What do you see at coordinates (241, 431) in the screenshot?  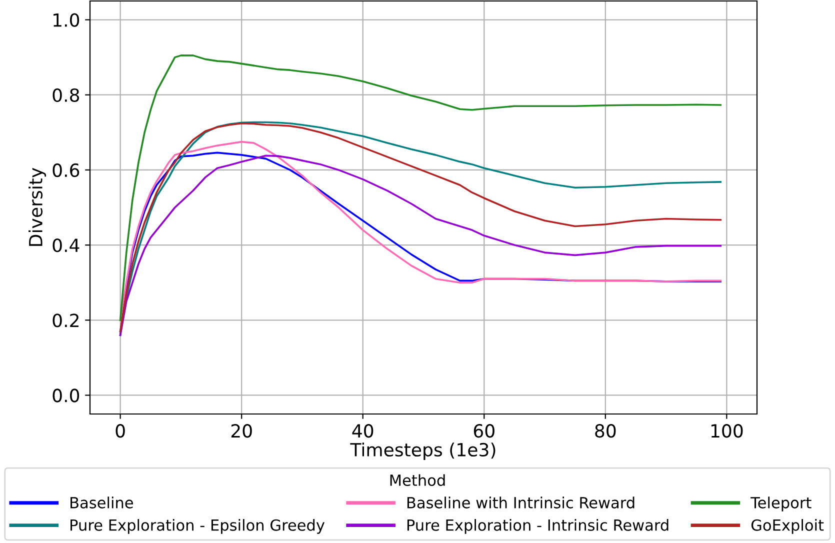 I see `x-tick-label: 20` at bounding box center [241, 431].